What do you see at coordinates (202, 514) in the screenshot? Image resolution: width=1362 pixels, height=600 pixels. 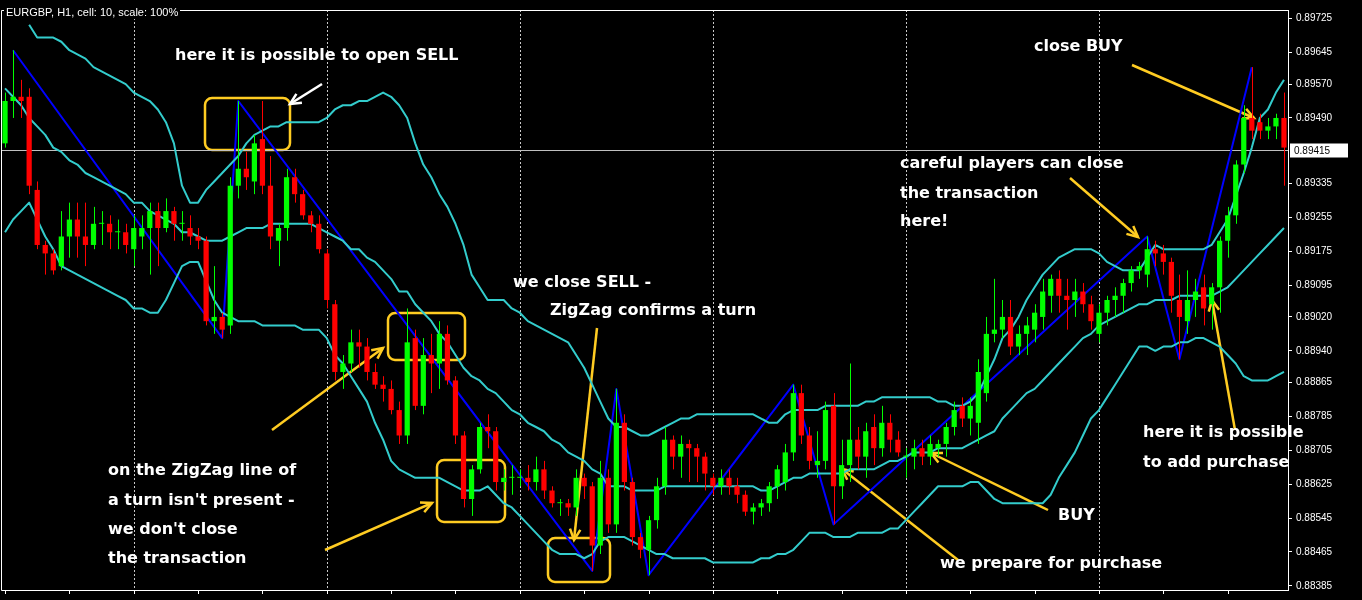 I see `annotation: on the ZigZag line of a turn isn't present - we don't close the transaction` at bounding box center [202, 514].